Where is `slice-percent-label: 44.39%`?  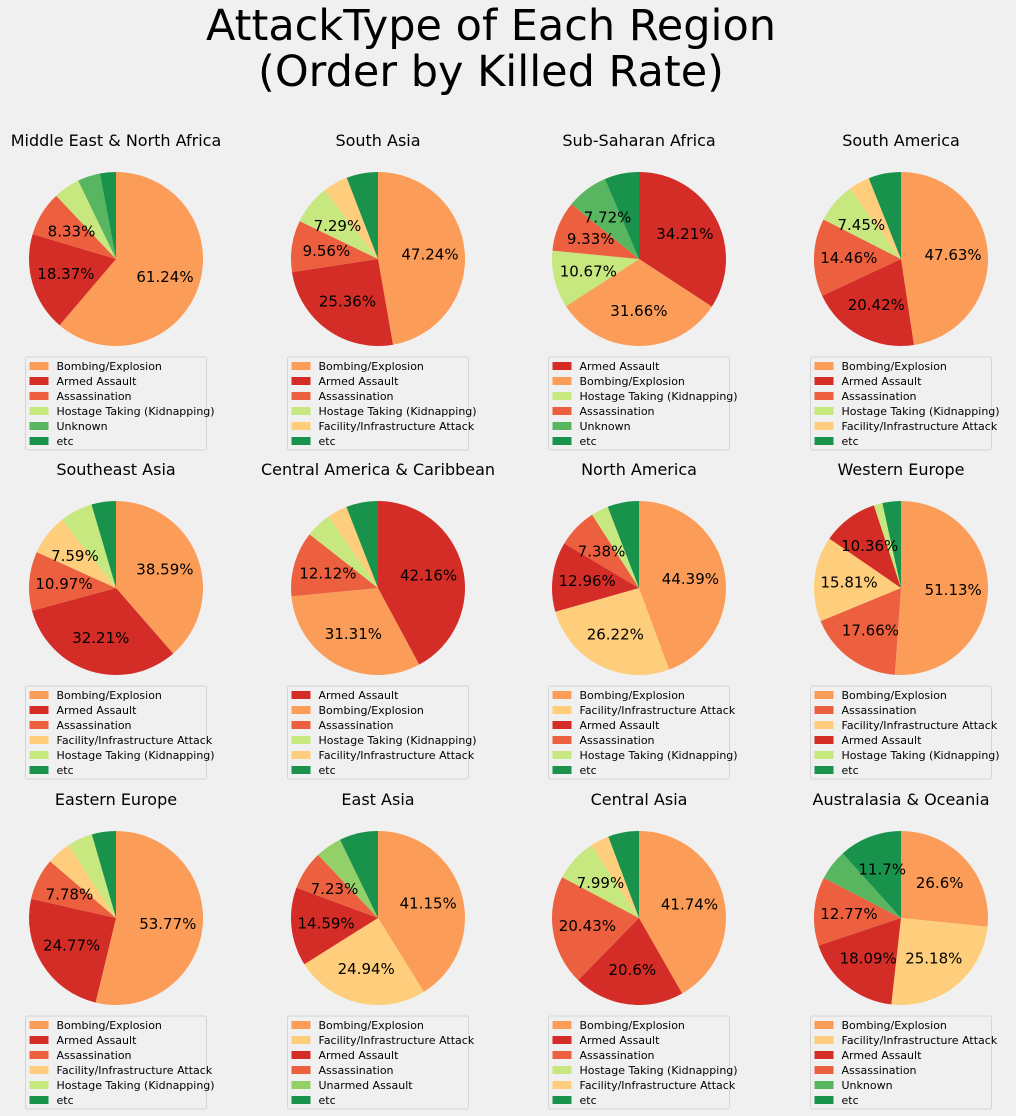 slice-percent-label: 44.39% is located at coordinates (690, 579).